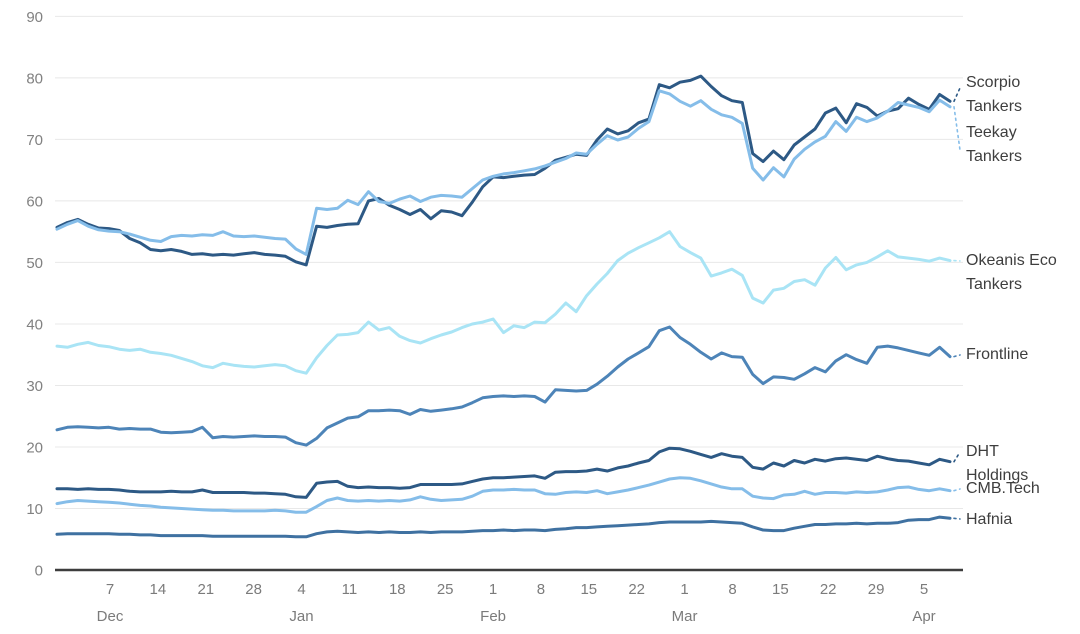 Image resolution: width=1080 pixels, height=634 pixels. Describe the element at coordinates (110, 616) in the screenshot. I see `month-label: Dec` at that location.